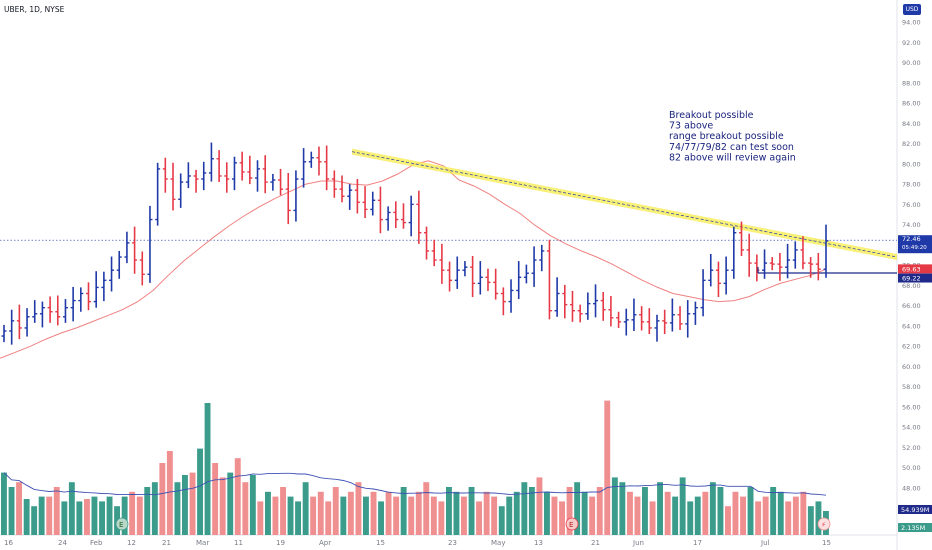 The image size is (932, 550). Describe the element at coordinates (911, 43) in the screenshot. I see `price-tick-label: 92.00` at that location.